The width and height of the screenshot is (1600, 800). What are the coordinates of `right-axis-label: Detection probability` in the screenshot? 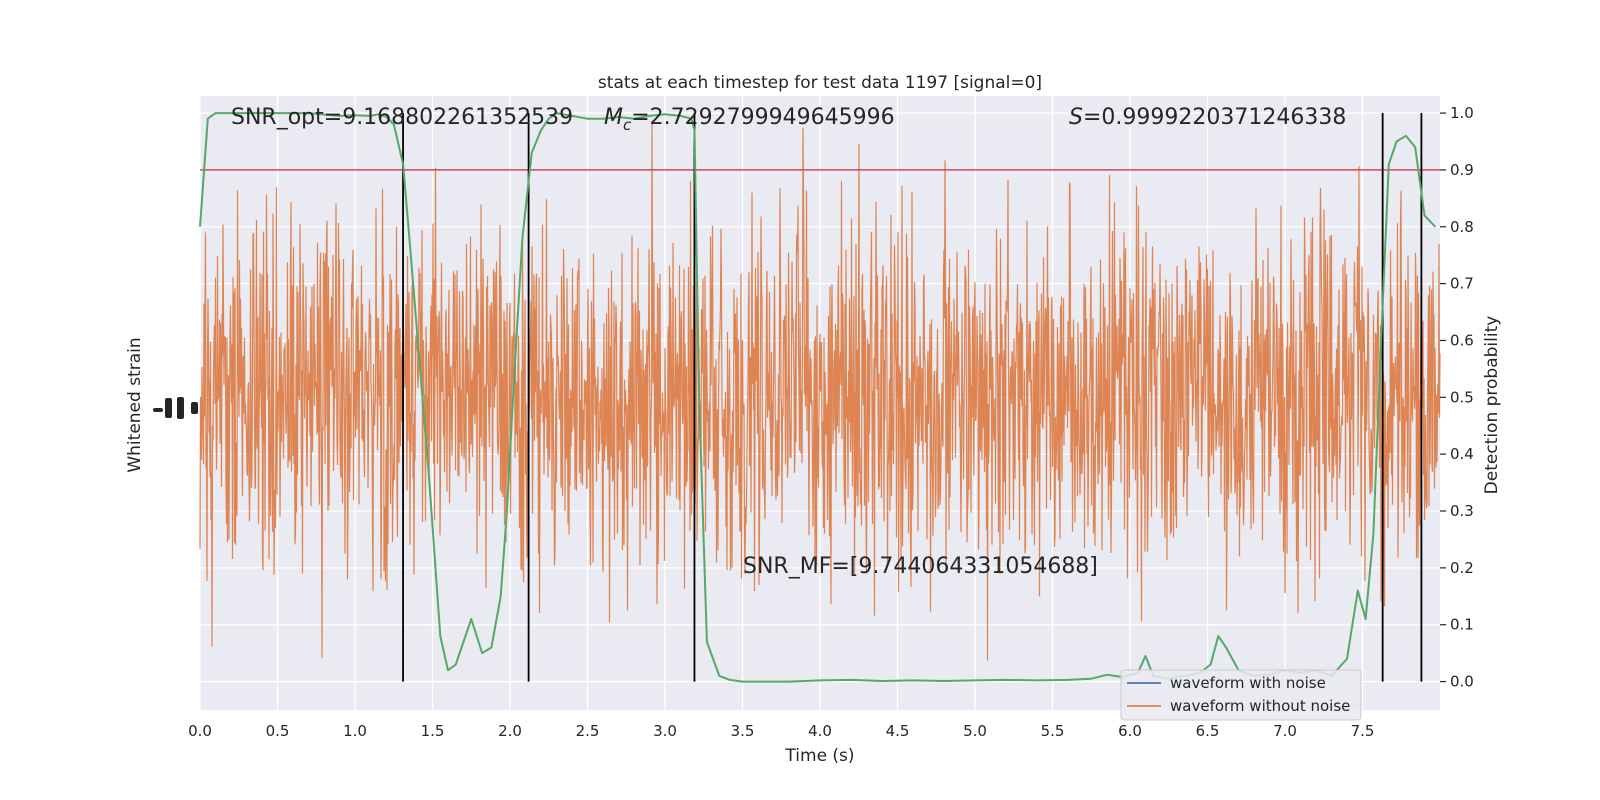 It's located at (1492, 405).